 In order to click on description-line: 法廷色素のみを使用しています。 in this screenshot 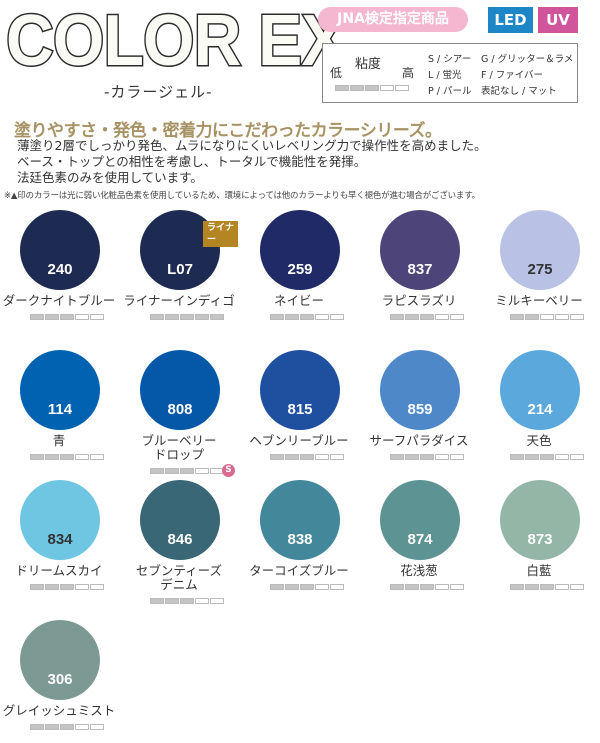, I will do `click(110, 177)`.